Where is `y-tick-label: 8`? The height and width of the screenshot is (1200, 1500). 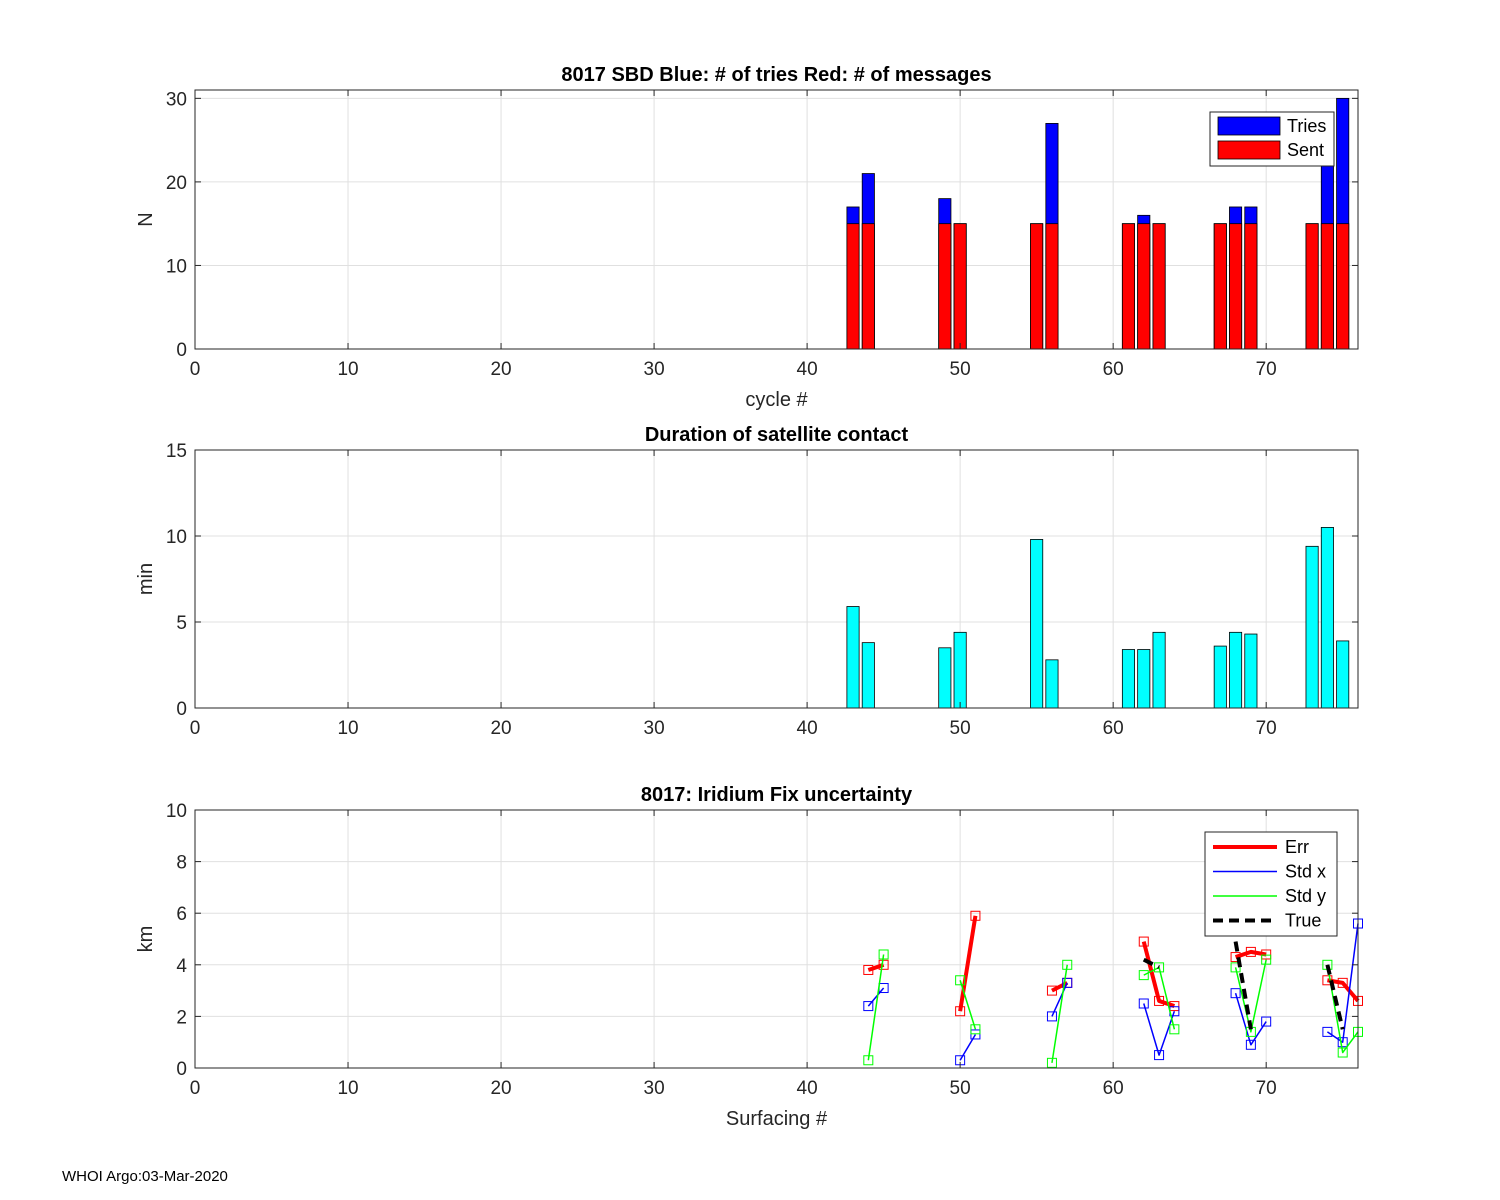 y-tick-label: 8 is located at coordinates (181, 863).